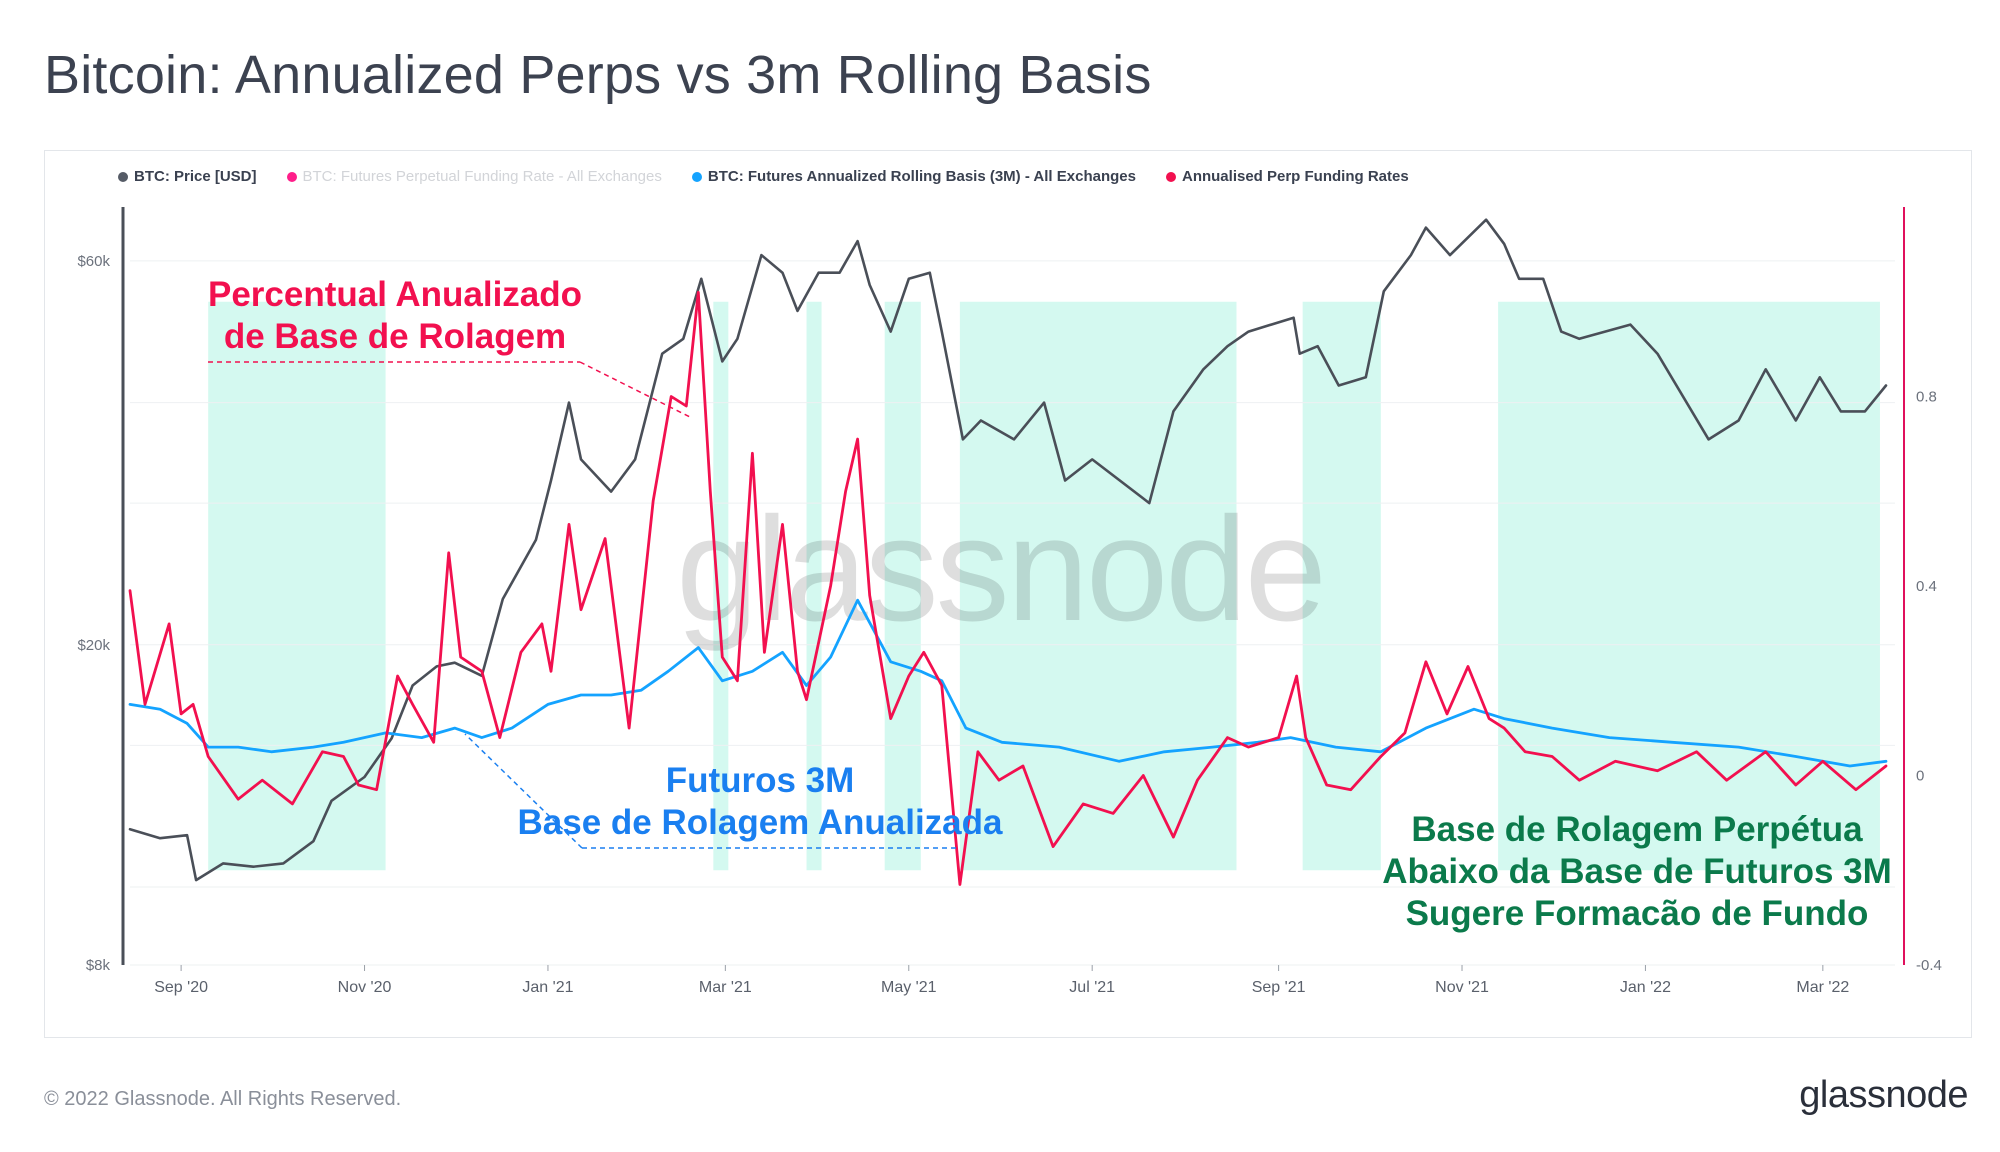 The height and width of the screenshot is (1152, 2000). I want to click on brand-logo: glassnode, so click(1883, 1095).